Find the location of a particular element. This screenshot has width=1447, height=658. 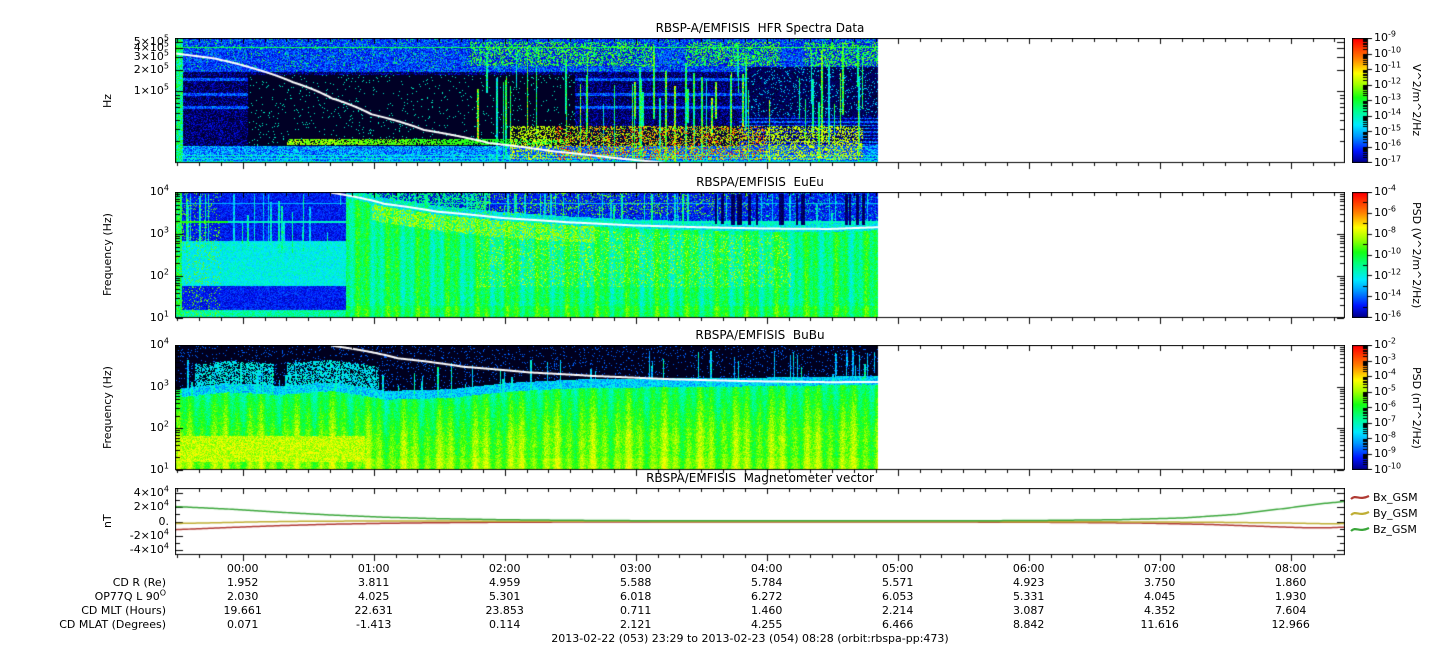

legend-item-Bz_GSM: Bz_GSM is located at coordinates (1384, 529).